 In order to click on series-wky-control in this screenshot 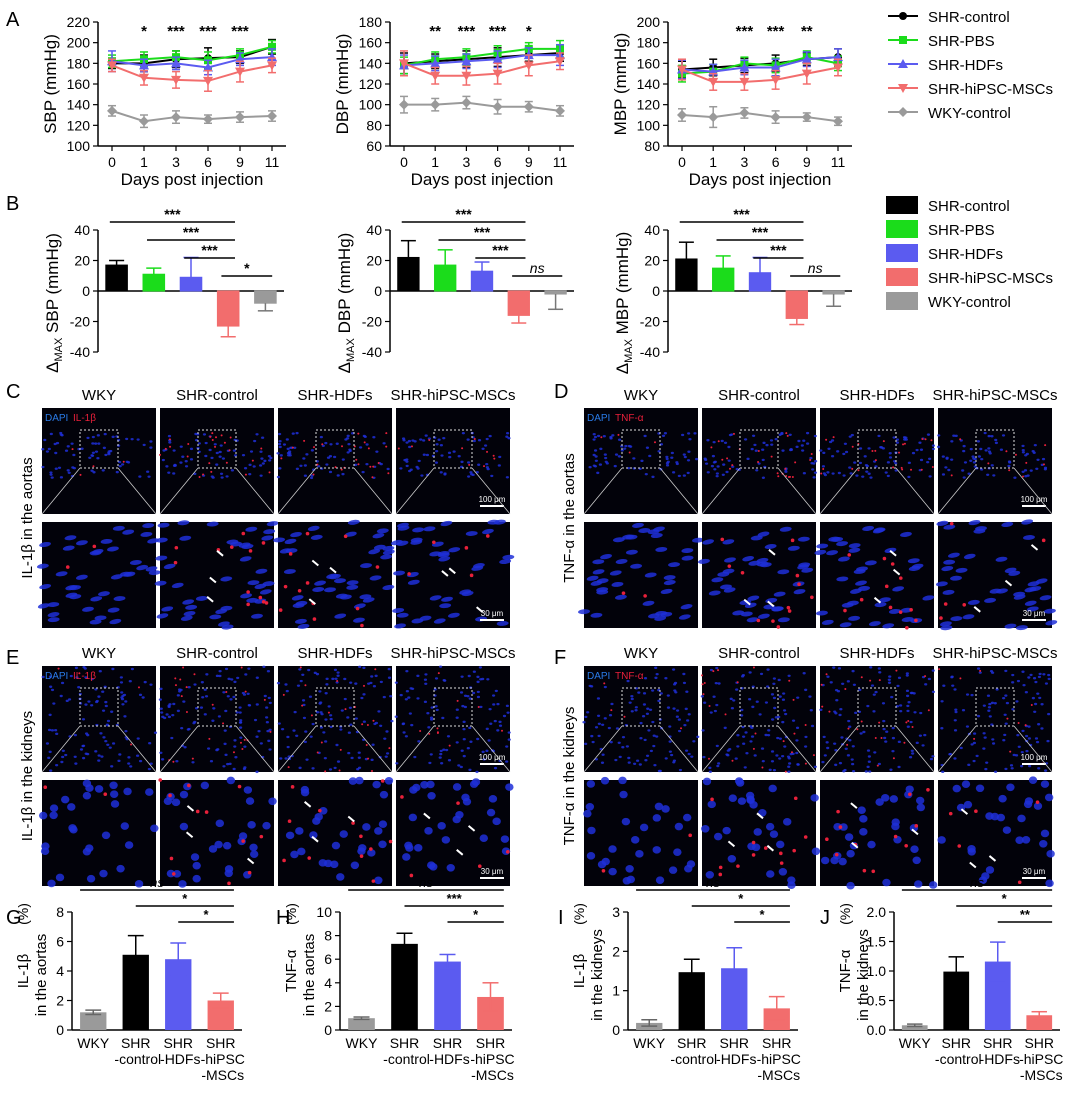, I will do `click(760, 117)`.